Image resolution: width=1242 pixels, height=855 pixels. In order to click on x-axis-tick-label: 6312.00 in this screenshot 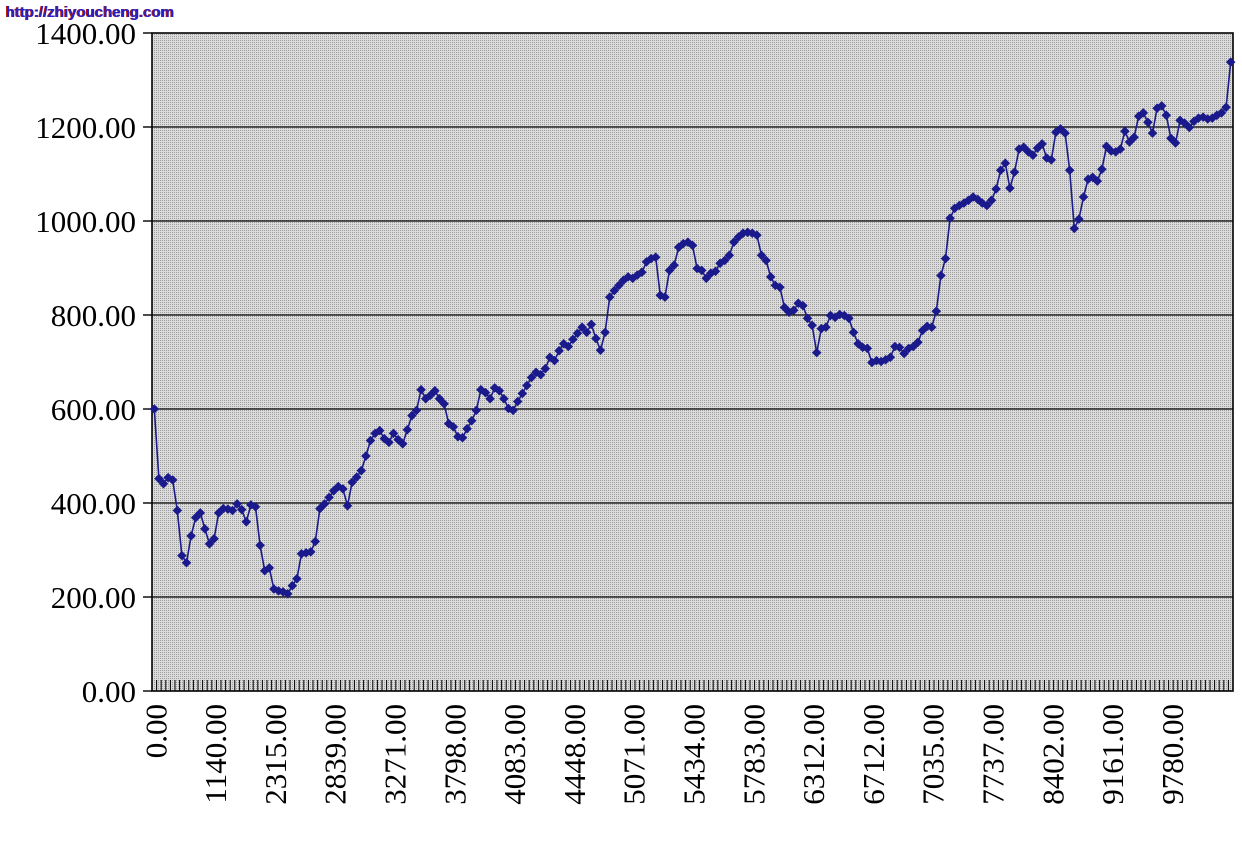, I will do `click(813, 754)`.